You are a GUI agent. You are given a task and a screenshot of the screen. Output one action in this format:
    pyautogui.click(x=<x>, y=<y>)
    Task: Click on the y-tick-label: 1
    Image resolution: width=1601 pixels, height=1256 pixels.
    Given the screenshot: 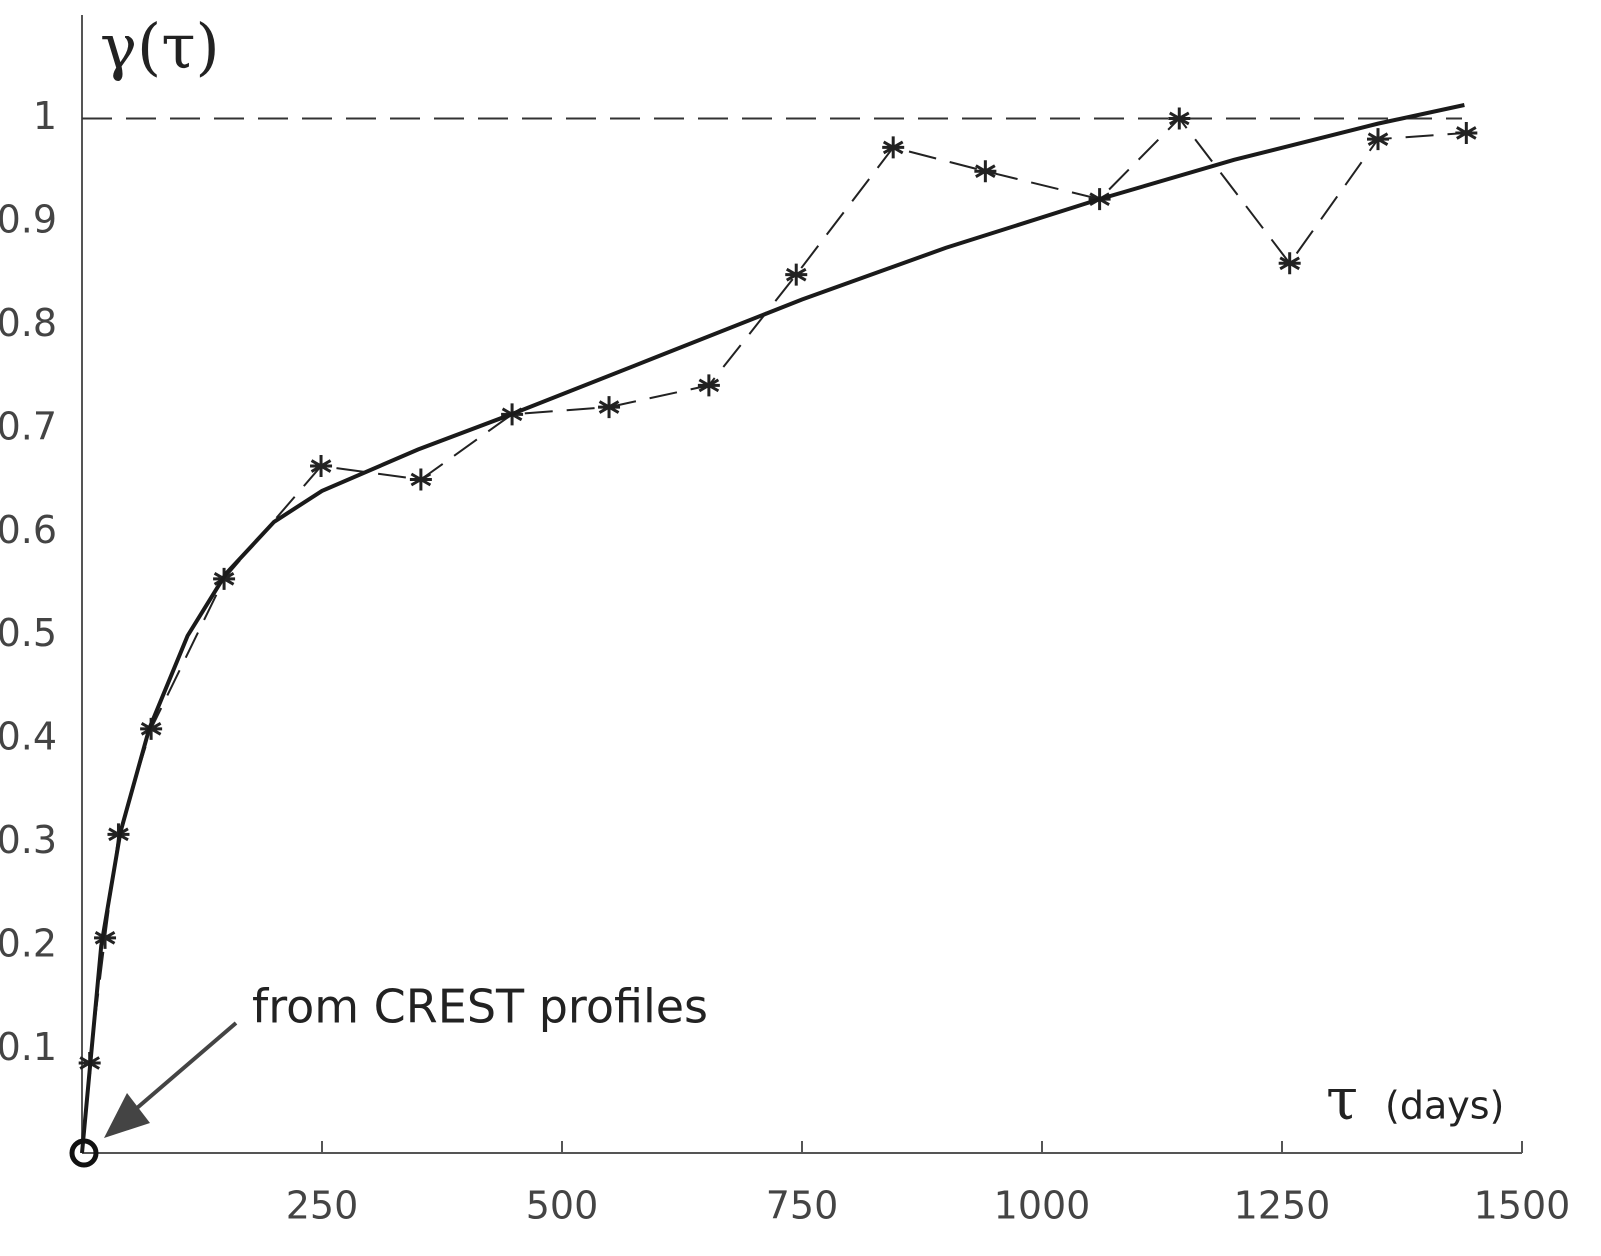 What is the action you would take?
    pyautogui.click(x=45, y=116)
    